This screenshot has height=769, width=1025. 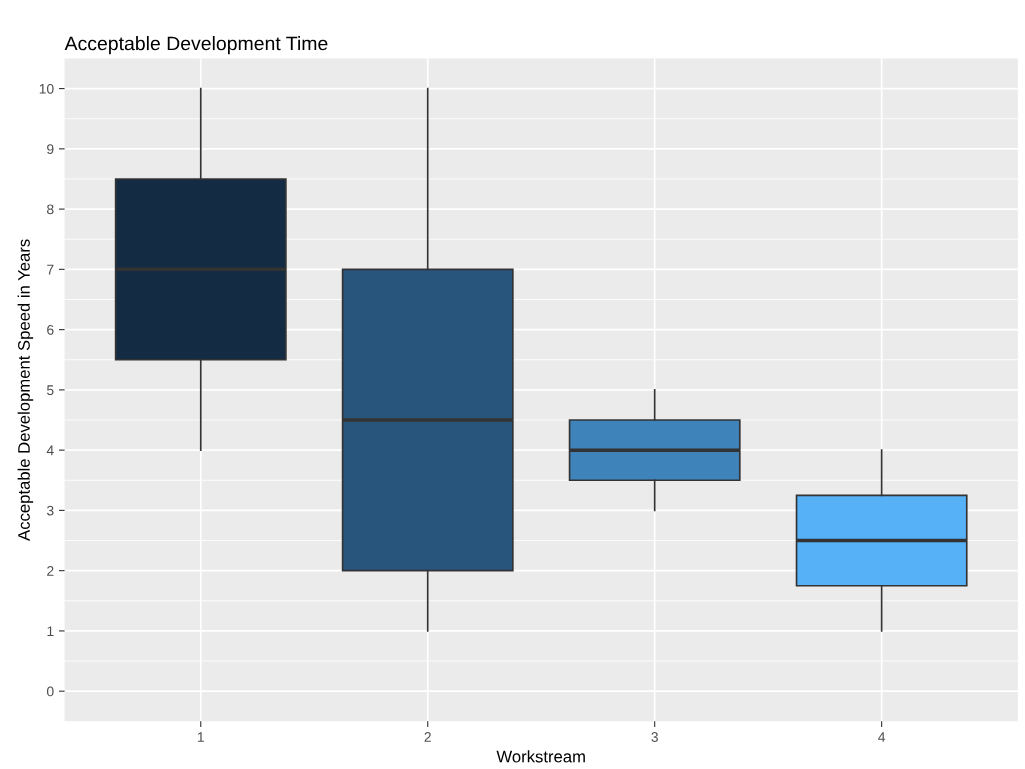 I want to click on y-axis-title: Acceptable Development Speed in Years, so click(x=25, y=390).